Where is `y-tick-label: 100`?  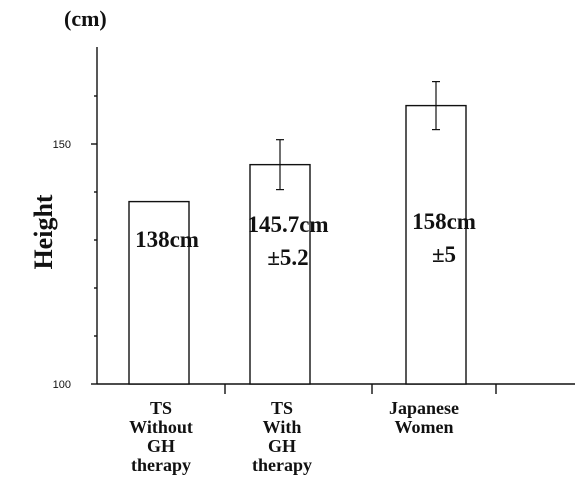
y-tick-label: 100 is located at coordinates (62, 385).